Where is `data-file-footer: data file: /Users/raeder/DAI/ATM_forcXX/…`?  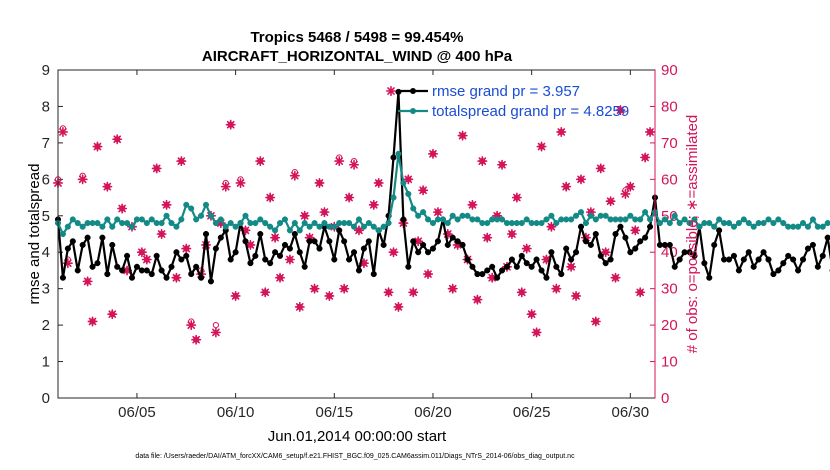 data-file-footer: data file: /Users/raeder/DAI/ATM_forcXX/… is located at coordinates (355, 456).